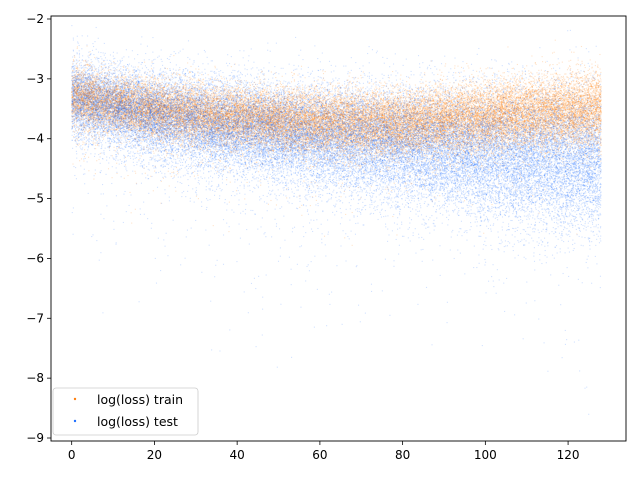  I want to click on x-tick-label: 100, so click(485, 455).